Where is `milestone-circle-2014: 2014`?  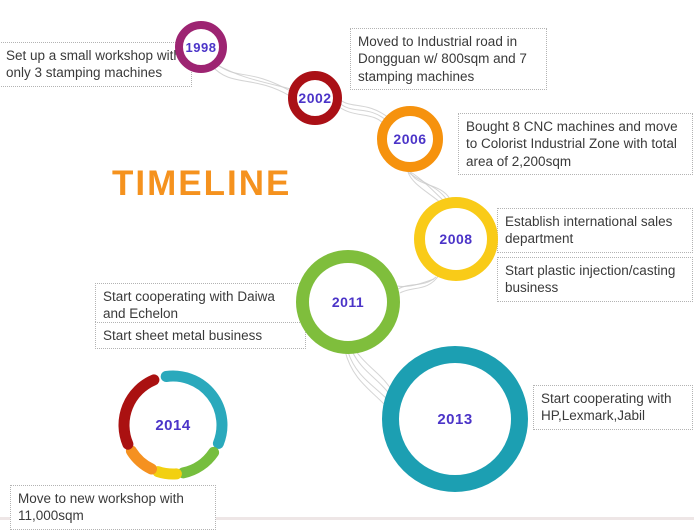 milestone-circle-2014: 2014 is located at coordinates (173, 425).